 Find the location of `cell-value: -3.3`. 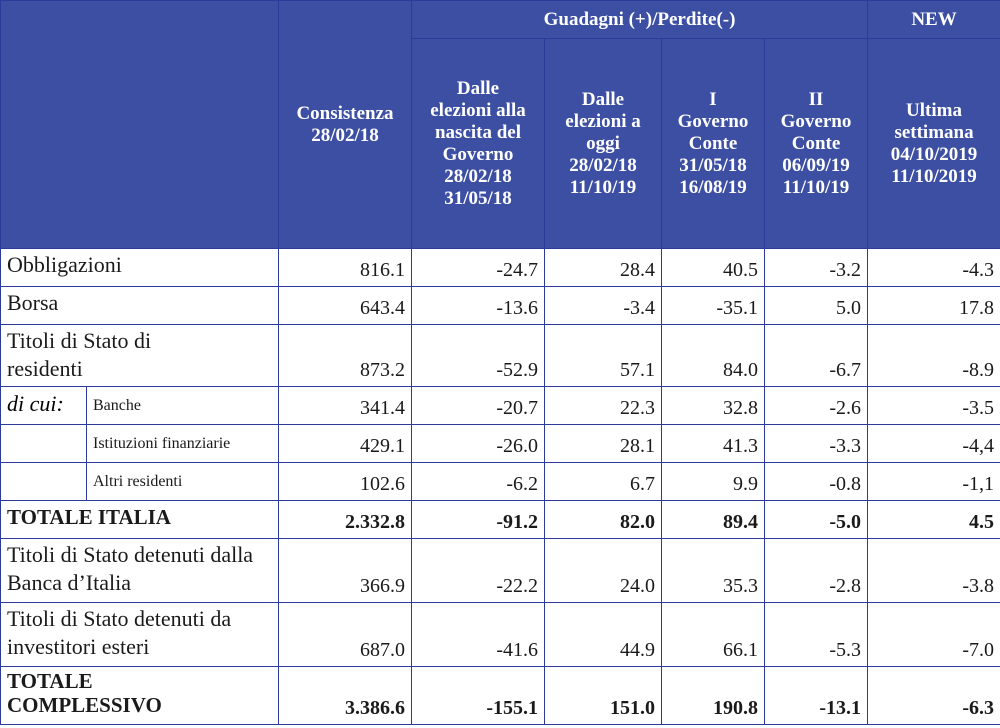

cell-value: -3.3 is located at coordinates (816, 443).